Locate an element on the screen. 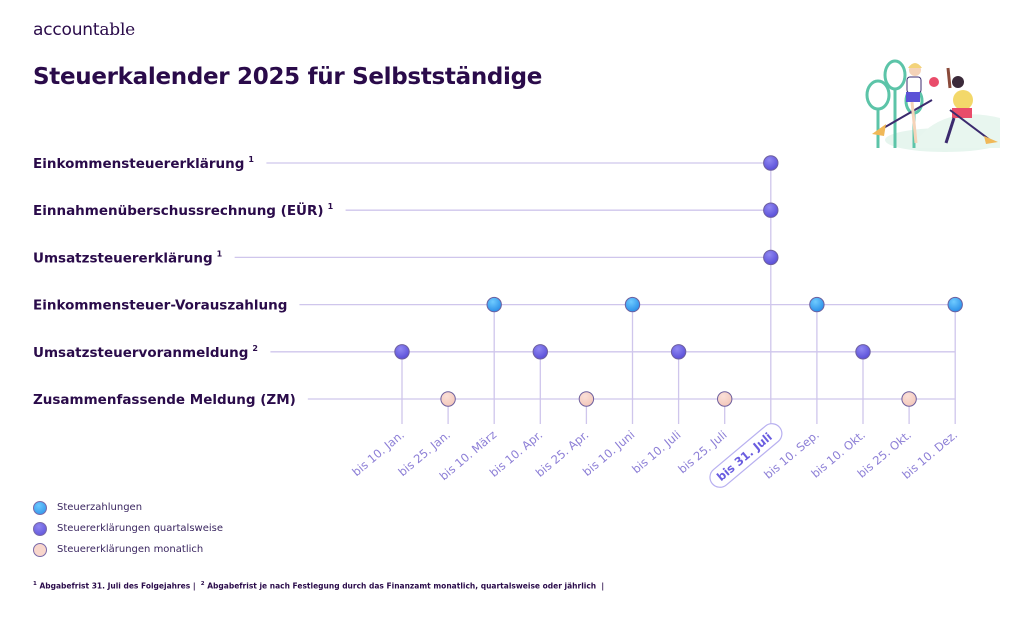 Image resolution: width=1024 pixels, height=631 pixels. legend-item-quartalsweise: Steuererklärungen quartalsweise is located at coordinates (128, 528).